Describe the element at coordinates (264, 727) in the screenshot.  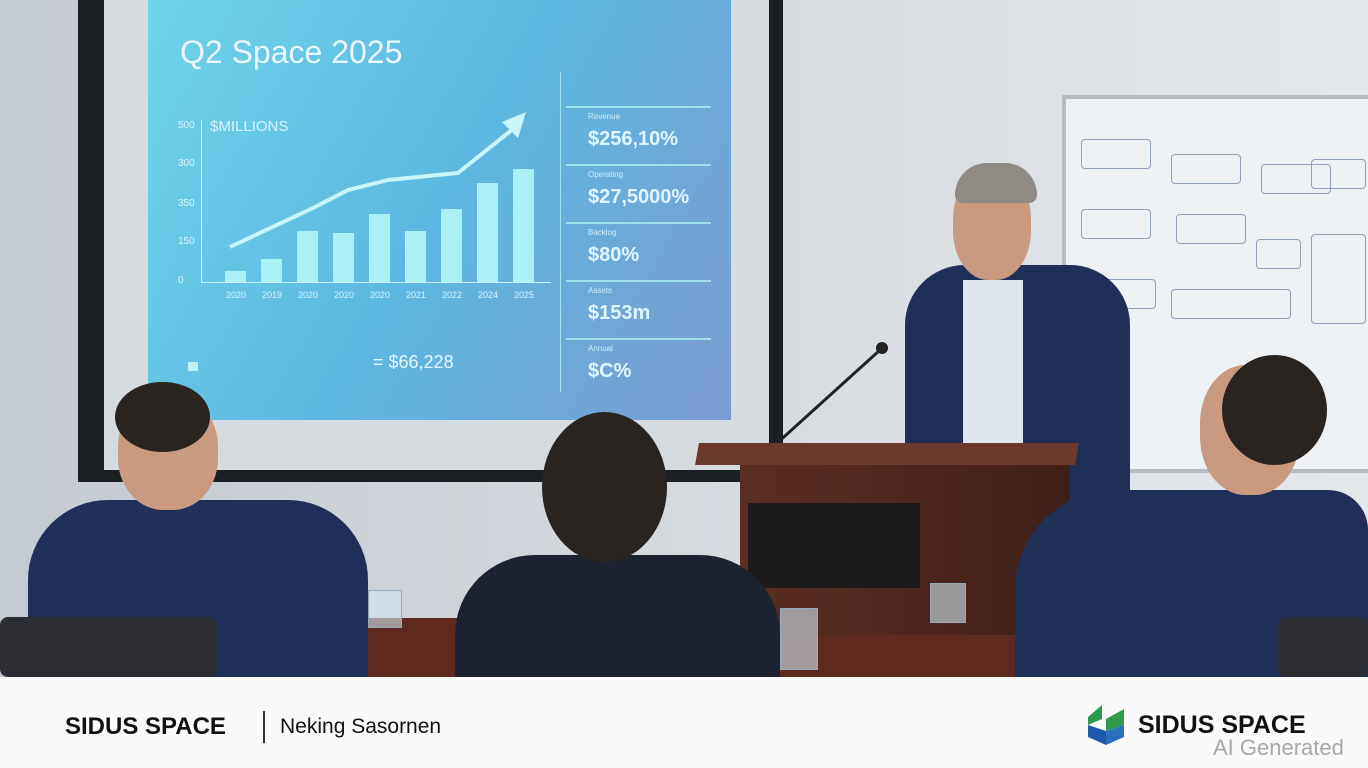
I see `footer-divider` at that location.